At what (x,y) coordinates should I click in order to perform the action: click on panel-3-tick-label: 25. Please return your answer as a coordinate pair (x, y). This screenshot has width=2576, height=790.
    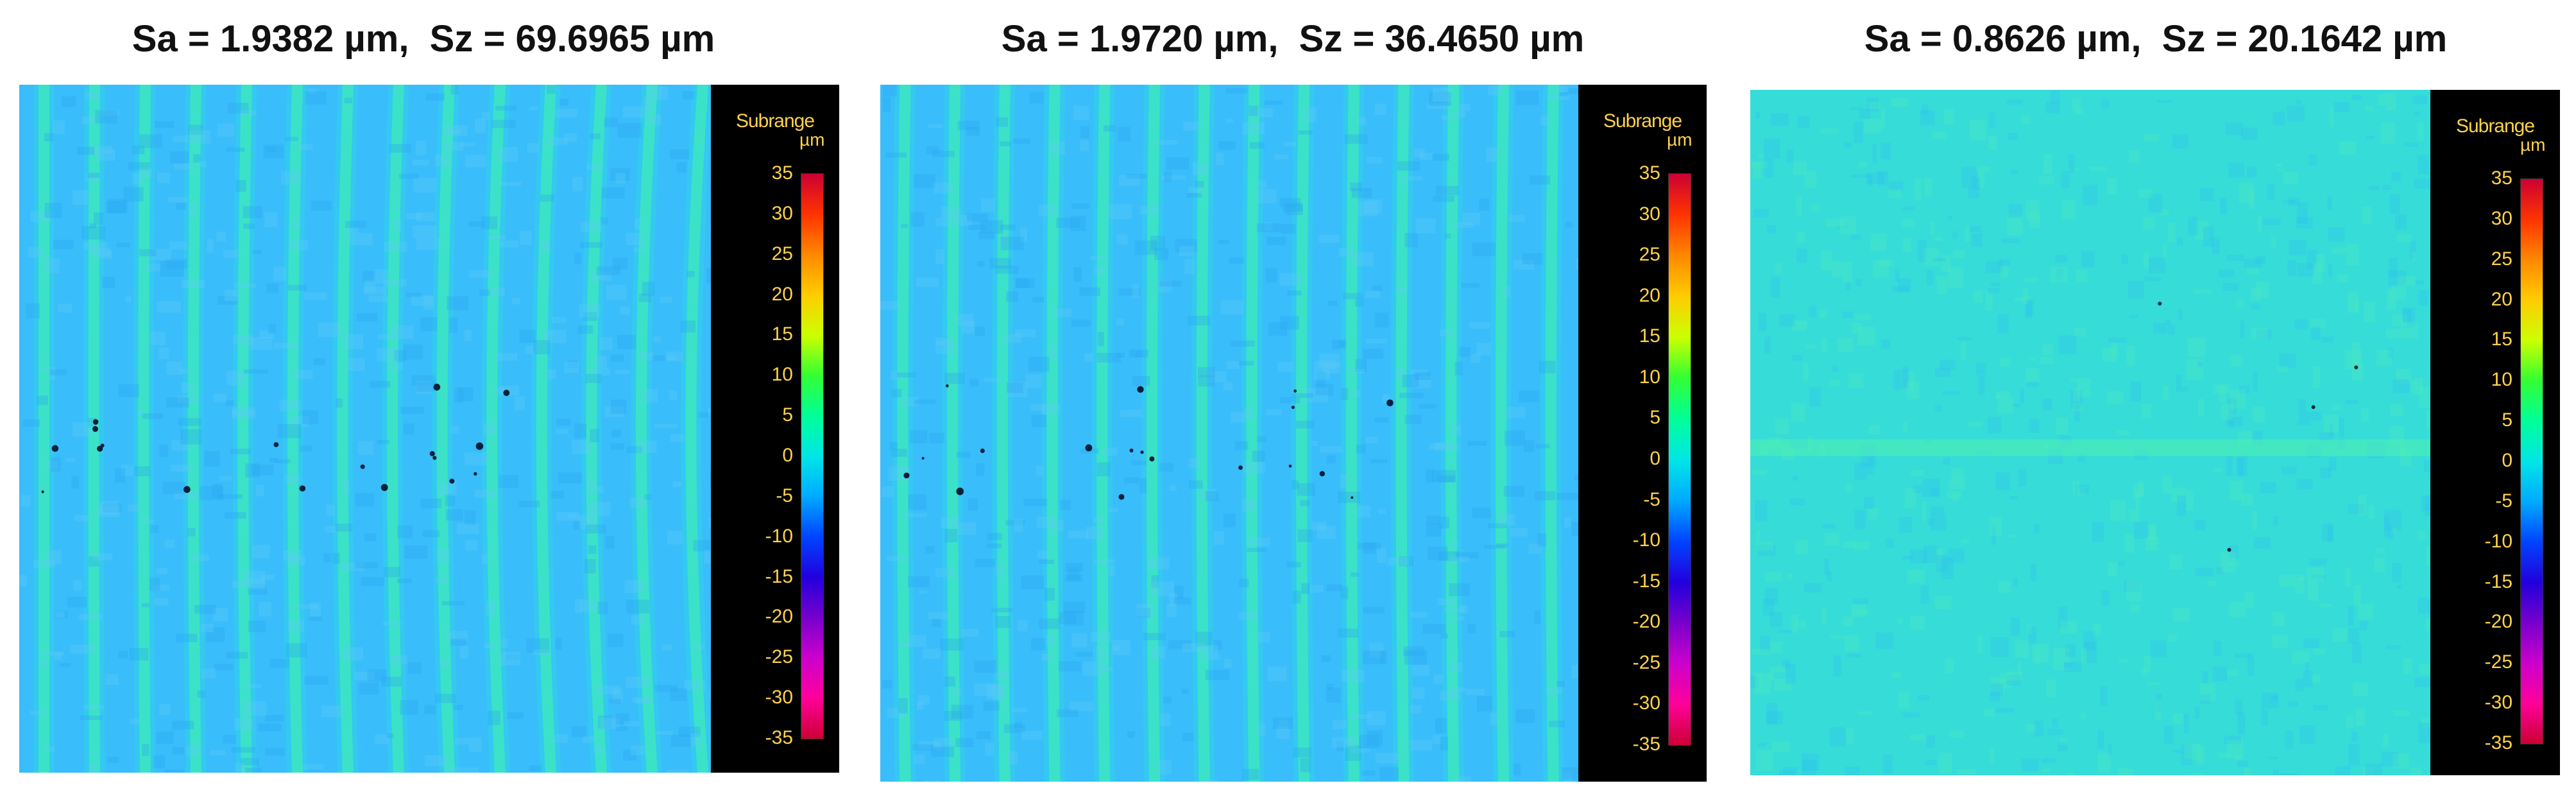
    Looking at the image, I should click on (2501, 259).